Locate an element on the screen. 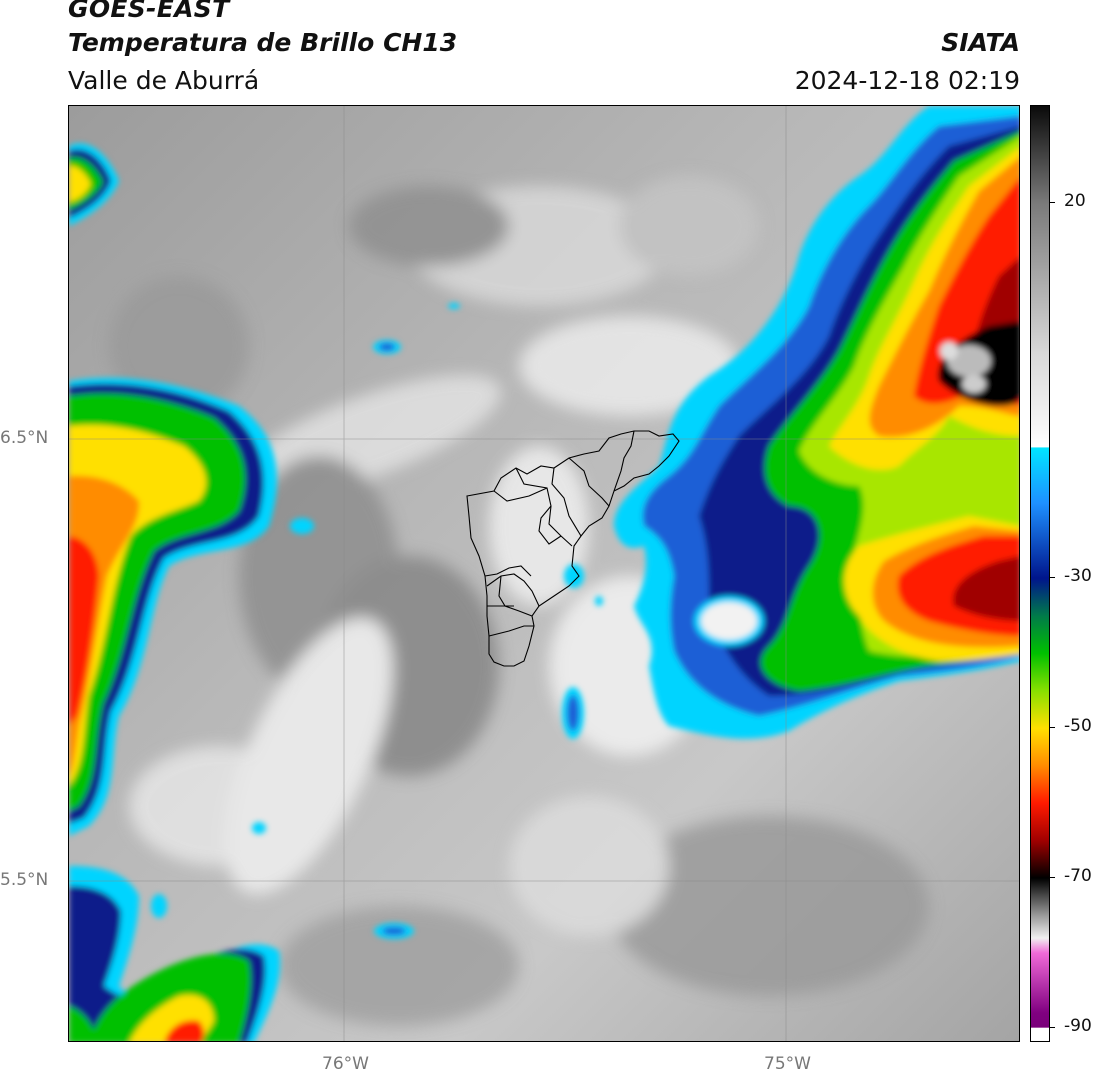 The height and width of the screenshot is (1078, 1094). title-organization: SIATA is located at coordinates (980, 42).